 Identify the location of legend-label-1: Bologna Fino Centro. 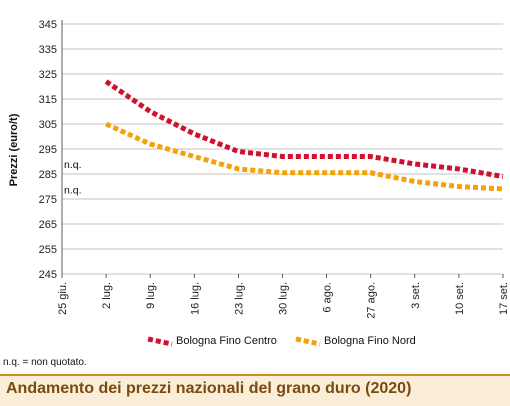
(226, 341).